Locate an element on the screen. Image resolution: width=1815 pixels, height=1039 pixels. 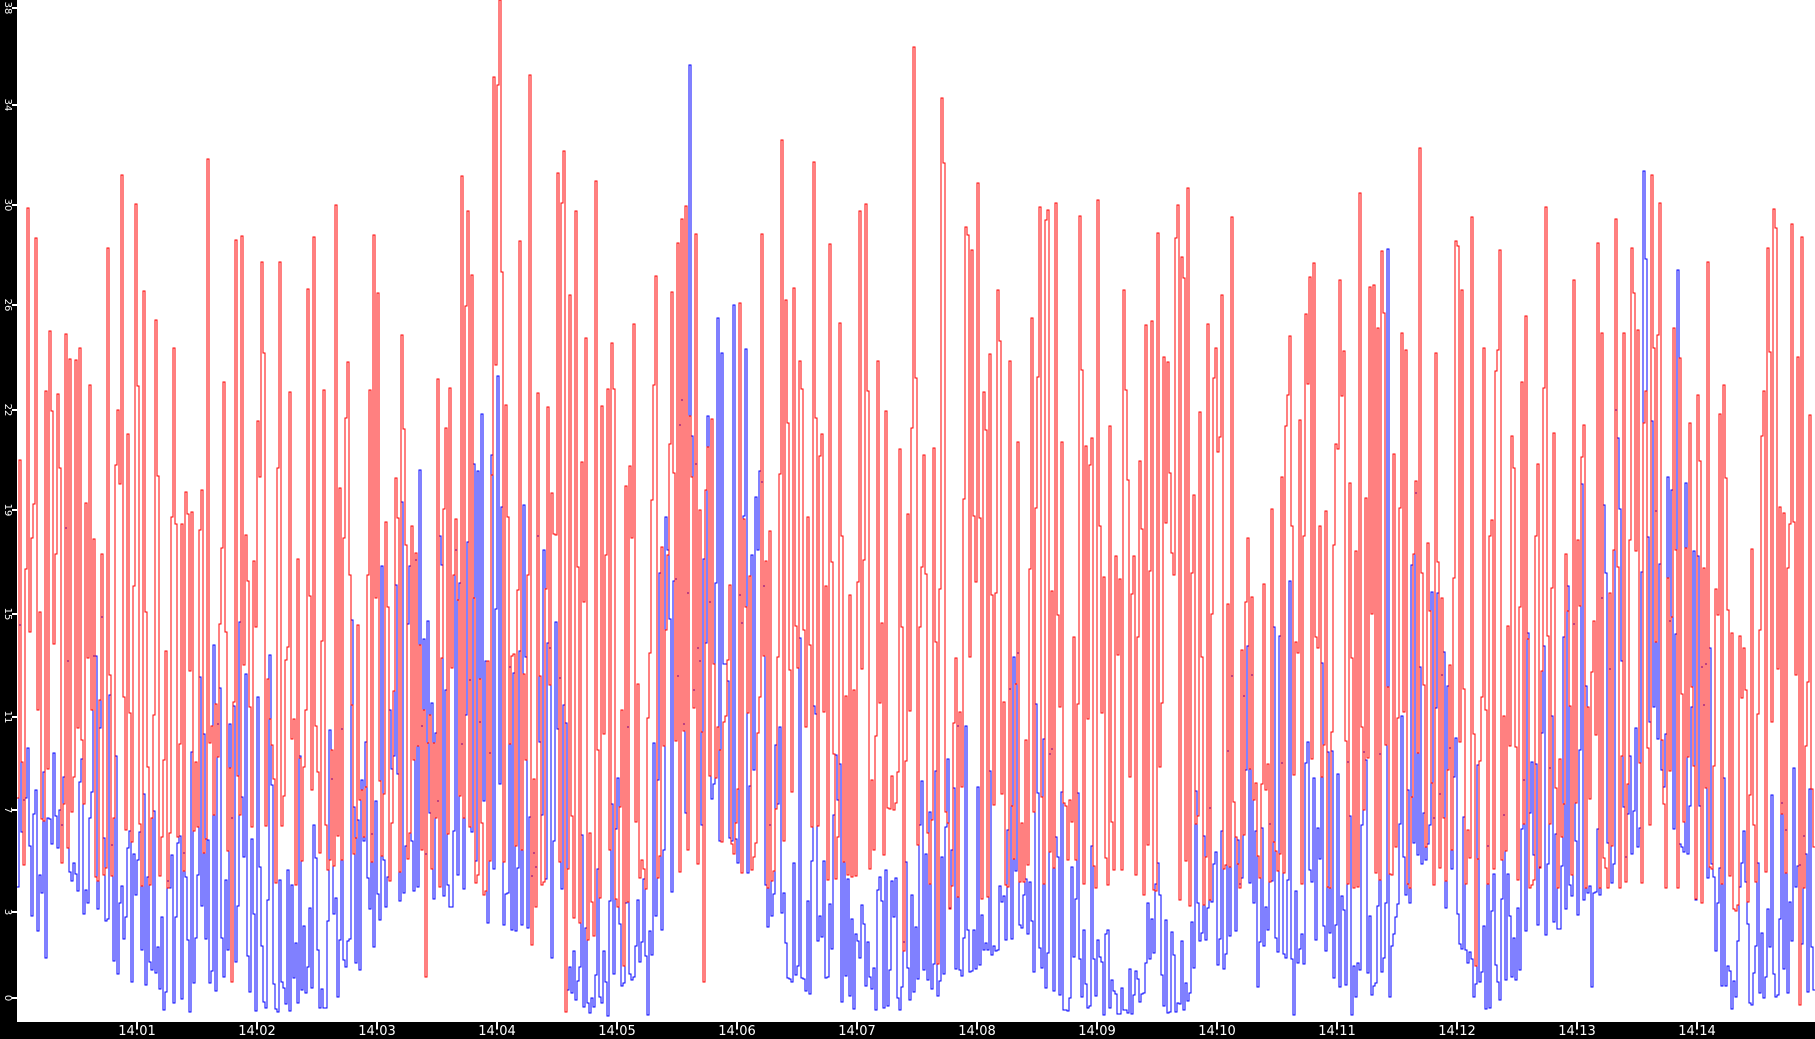
x-tick-label: 14:08 is located at coordinates (977, 1031).